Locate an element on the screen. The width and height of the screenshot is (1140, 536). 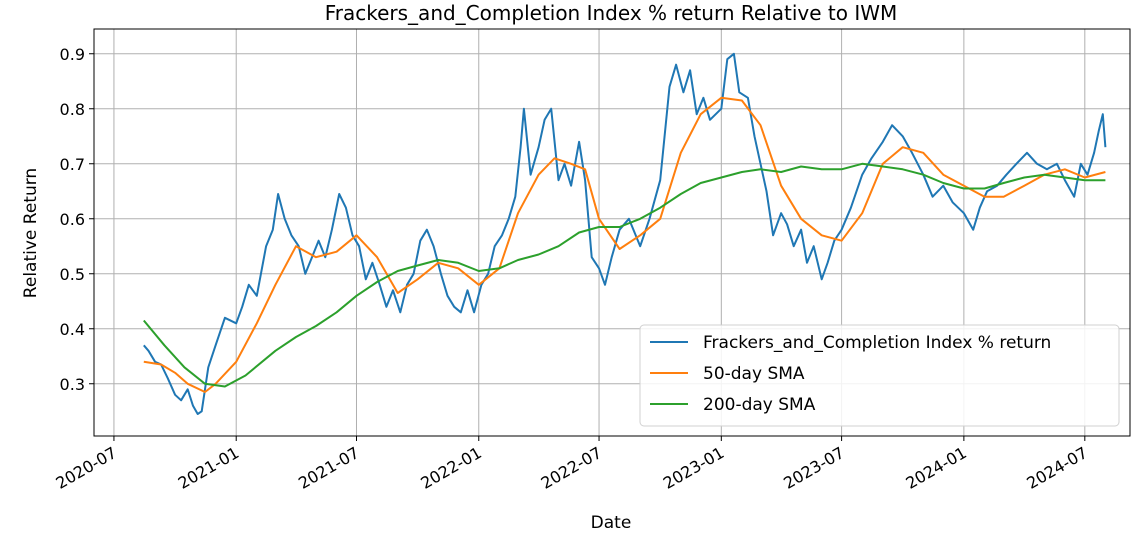
legend-box is located at coordinates (879, 375).